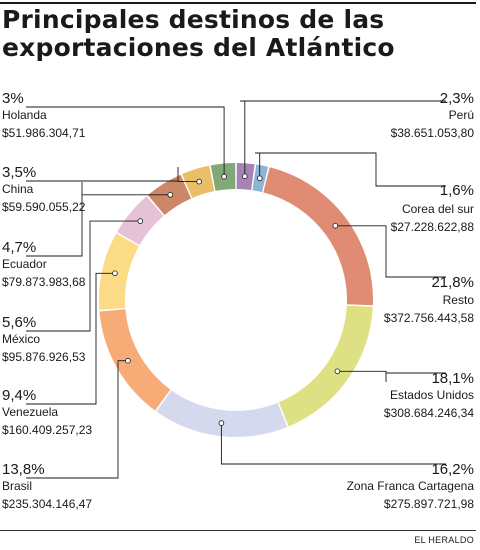  What do you see at coordinates (44, 282) in the screenshot?
I see `slice-value-label: $79.873.983,68` at bounding box center [44, 282].